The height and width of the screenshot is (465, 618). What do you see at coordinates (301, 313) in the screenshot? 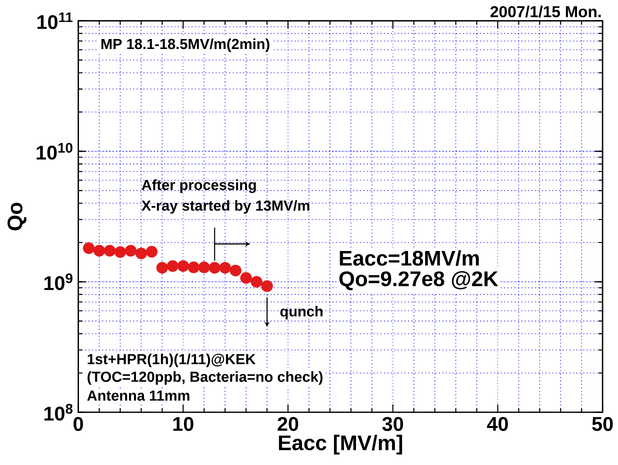
I see `annotation: qunch` at bounding box center [301, 313].